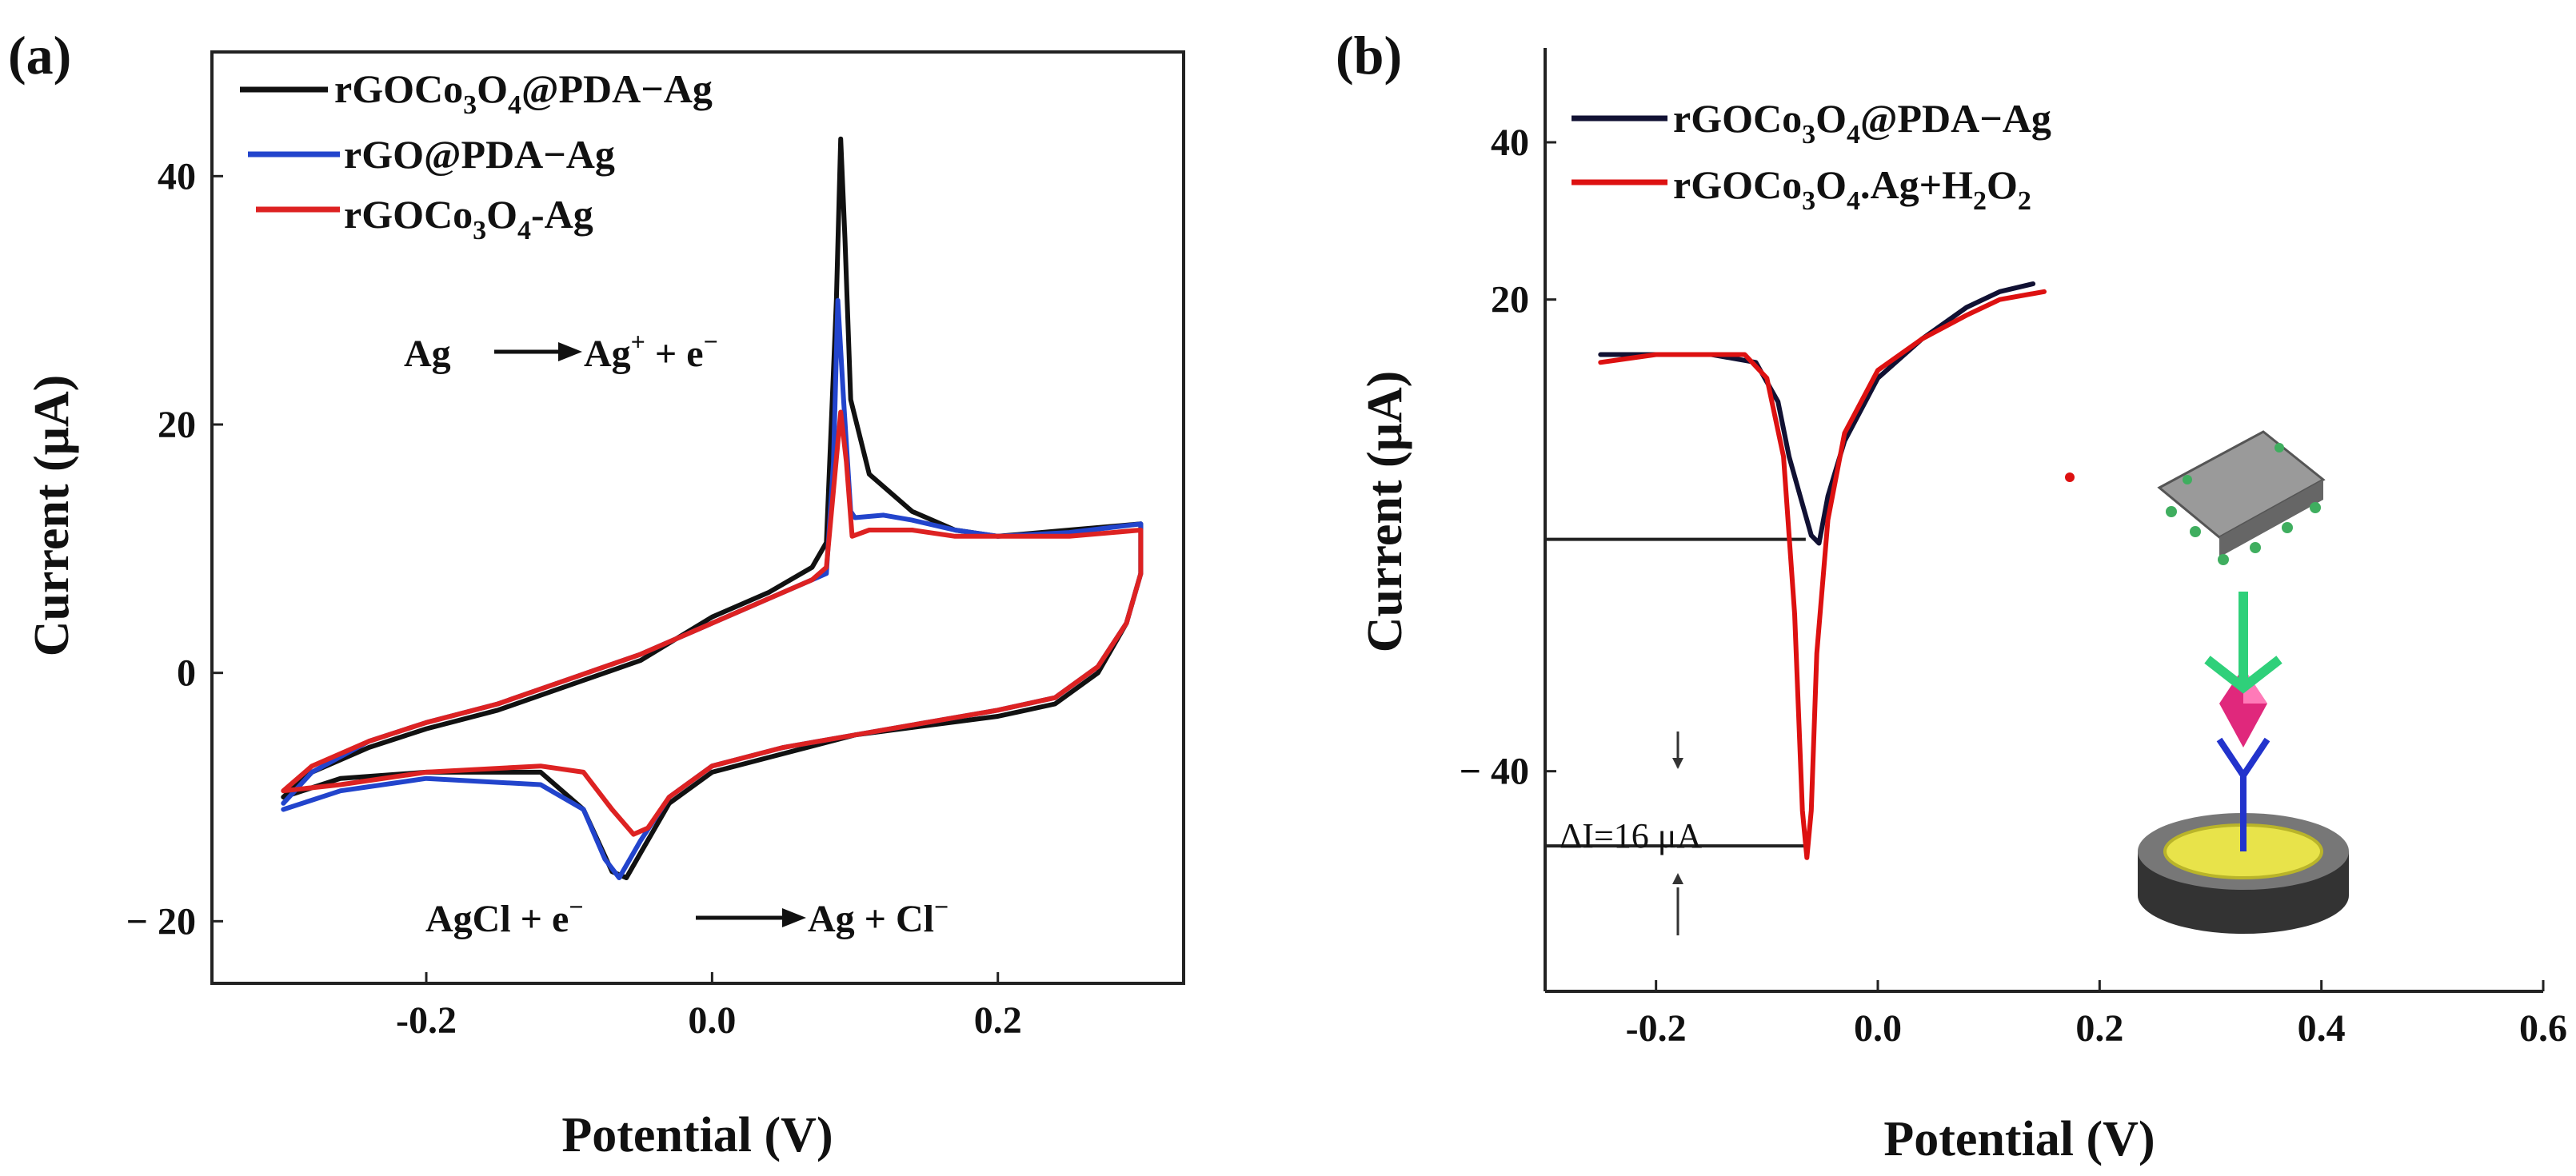  Describe the element at coordinates (794, 917) in the screenshot. I see `annot-red-arrowhead` at that location.